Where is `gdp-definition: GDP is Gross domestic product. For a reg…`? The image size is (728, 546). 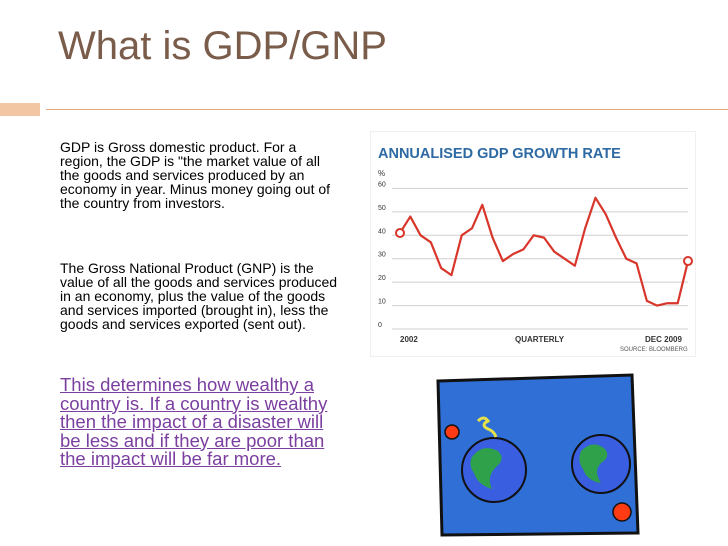
gdp-definition: GDP is Gross domestic product. For a reg… is located at coordinates (195, 175).